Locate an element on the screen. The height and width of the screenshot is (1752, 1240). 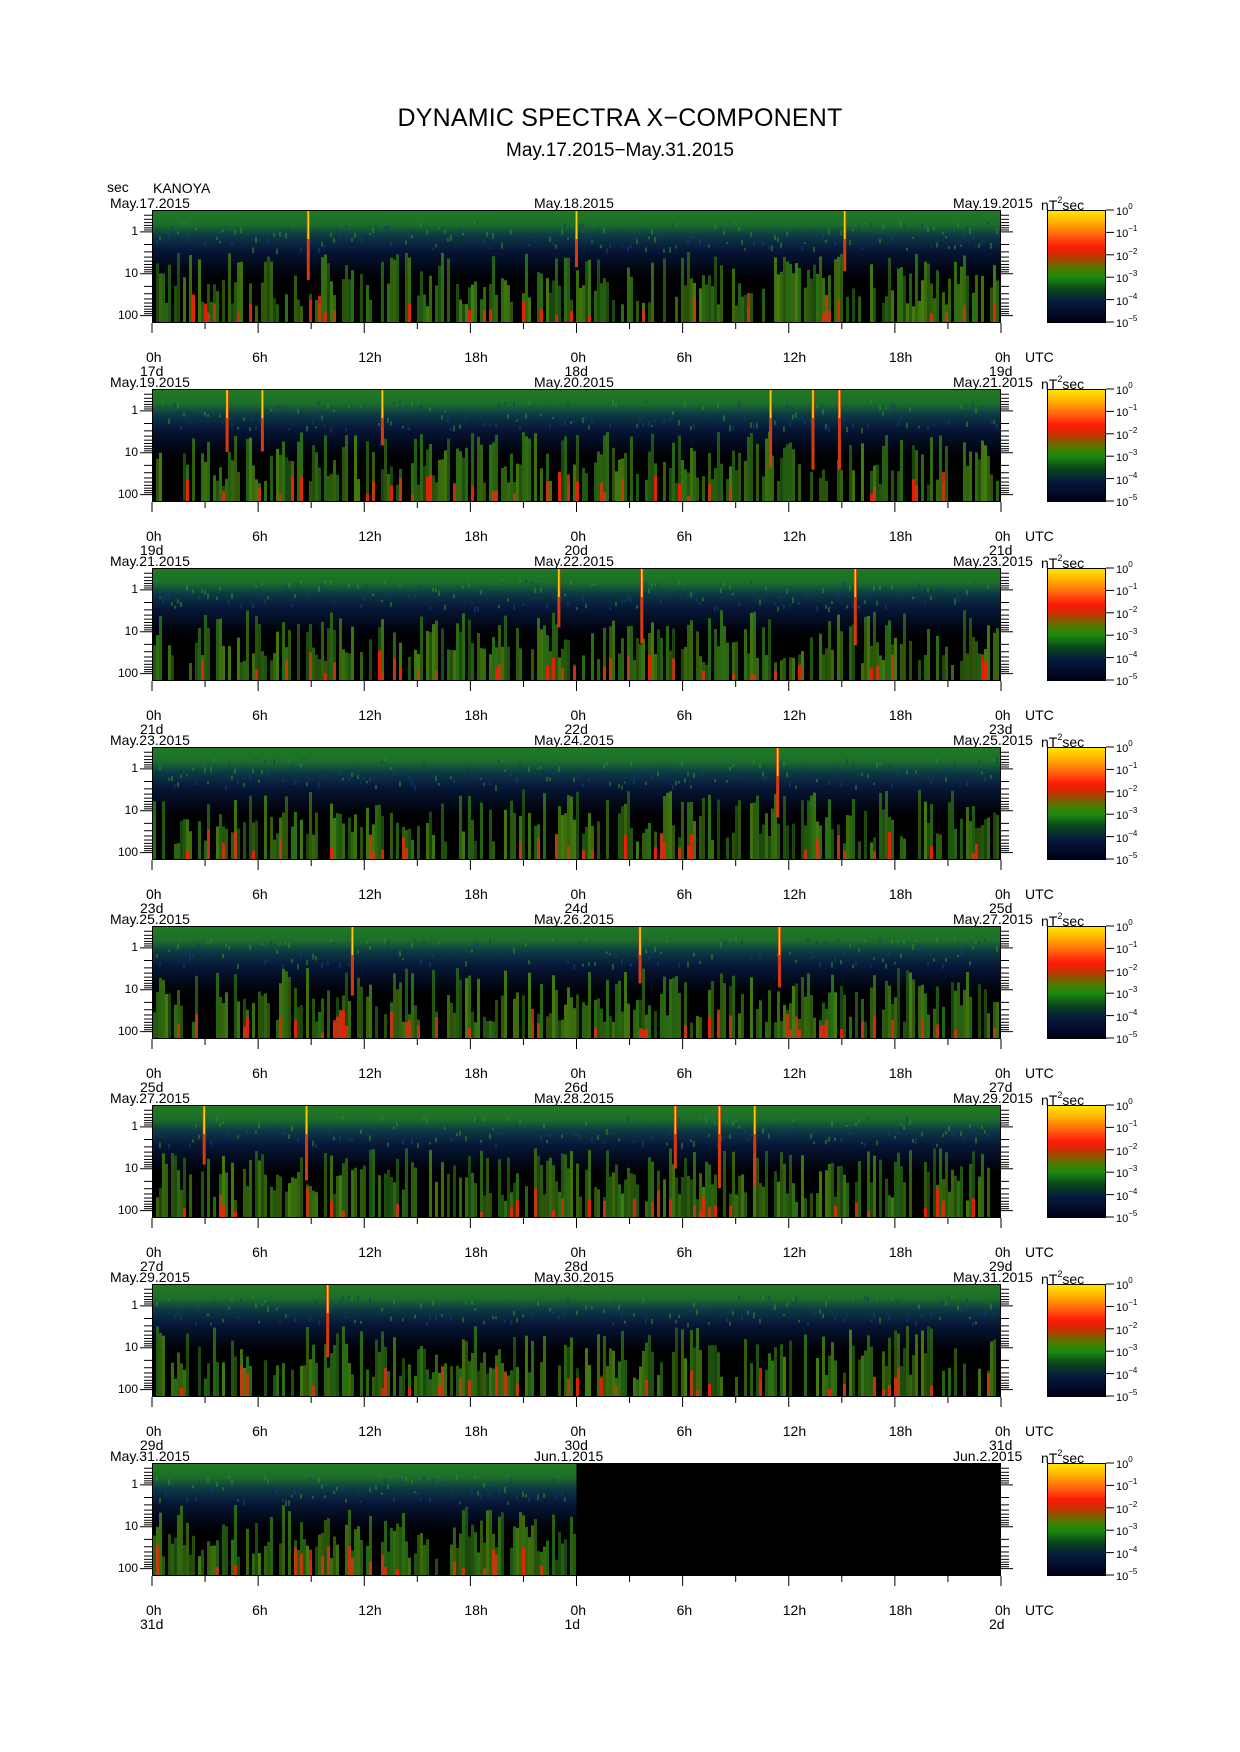
colorbar-tick-exp: −1 is located at coordinates (1133, 1124).